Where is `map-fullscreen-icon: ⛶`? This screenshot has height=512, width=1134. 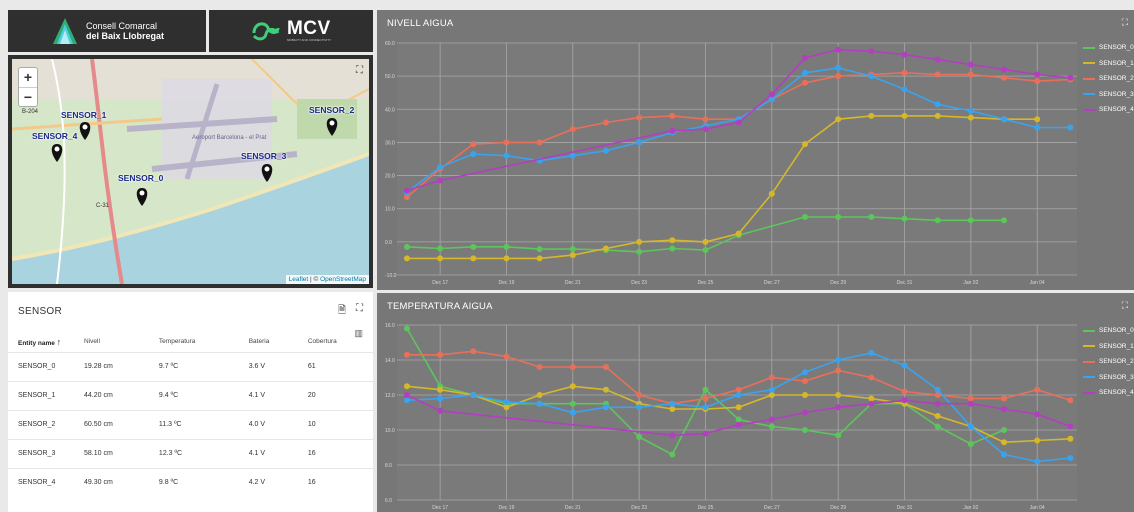
map-fullscreen-icon: ⛶ is located at coordinates (359, 70).